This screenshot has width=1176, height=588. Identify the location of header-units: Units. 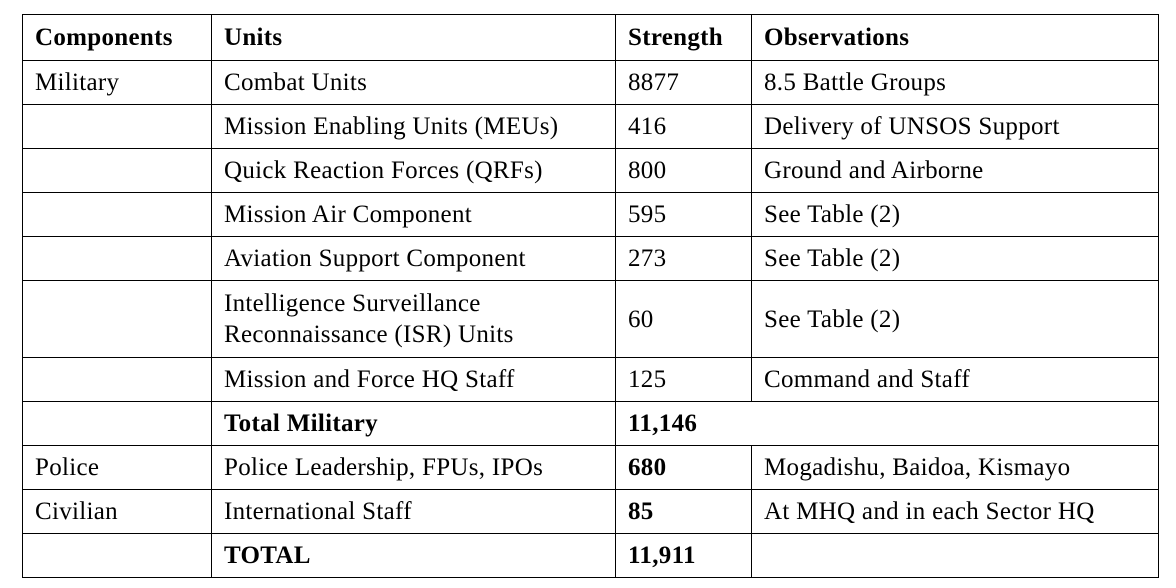
(413, 37).